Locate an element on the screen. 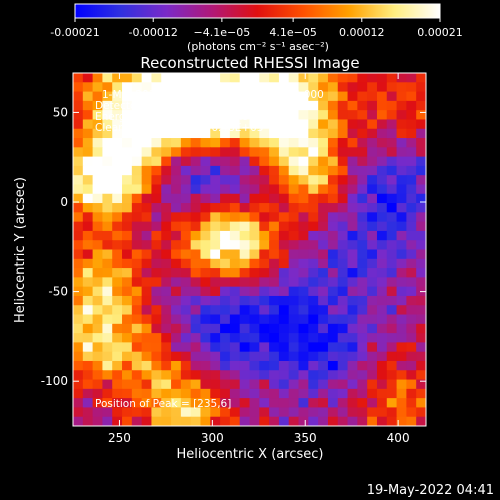 This screenshot has width=500, height=500. x-tick-label: 350 is located at coordinates (305, 438).